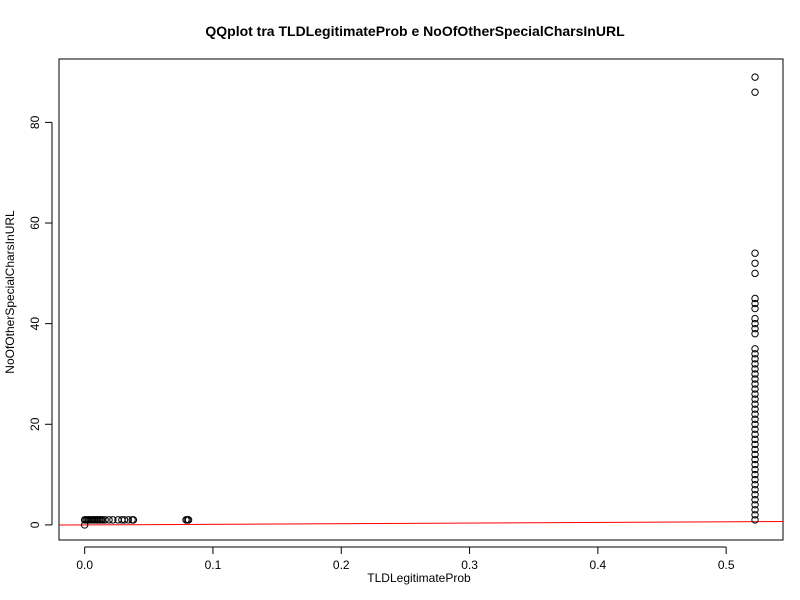  Describe the element at coordinates (35, 324) in the screenshot. I see `y-tick-label: 40` at that location.